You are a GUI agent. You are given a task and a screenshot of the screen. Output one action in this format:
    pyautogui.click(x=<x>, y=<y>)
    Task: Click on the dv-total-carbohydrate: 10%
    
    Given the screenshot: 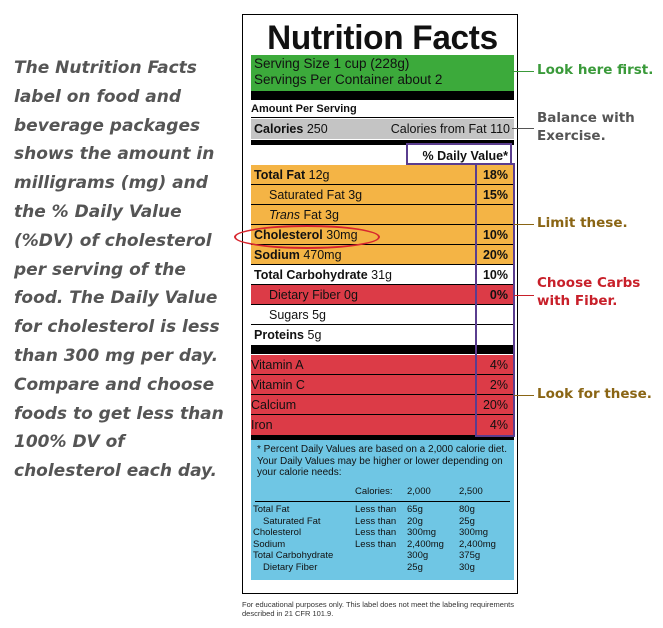 What is the action you would take?
    pyautogui.click(x=495, y=275)
    